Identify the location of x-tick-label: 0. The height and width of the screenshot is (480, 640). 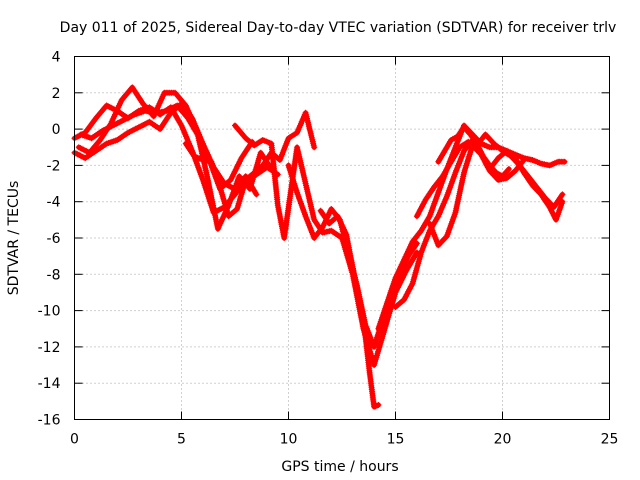
(74, 440).